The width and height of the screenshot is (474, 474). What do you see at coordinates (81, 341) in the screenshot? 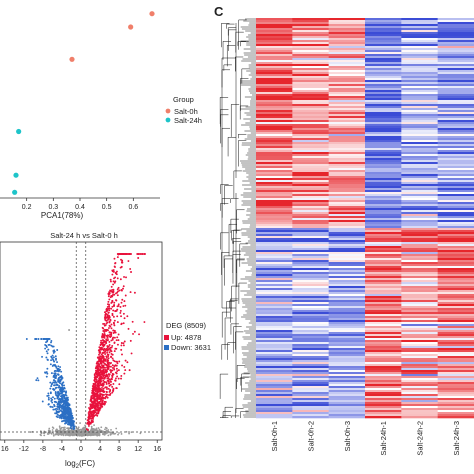
I see `volcano-frame` at bounding box center [81, 341].